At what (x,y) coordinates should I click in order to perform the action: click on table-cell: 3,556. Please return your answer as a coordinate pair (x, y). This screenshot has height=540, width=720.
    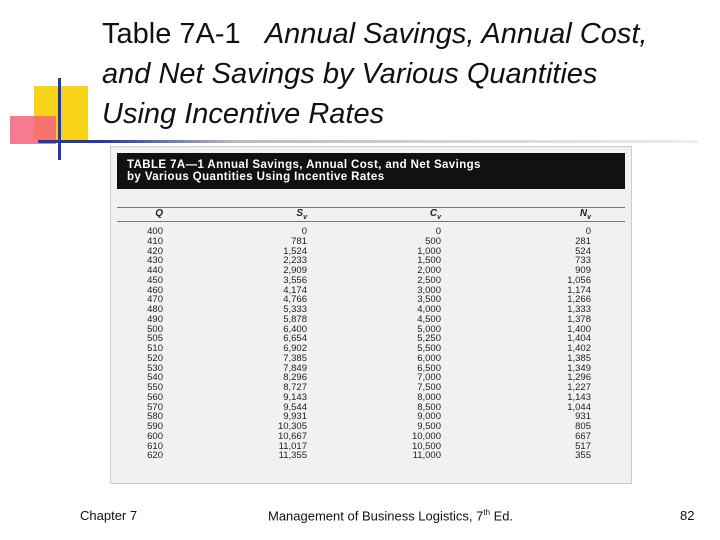
    Looking at the image, I should click on (295, 280).